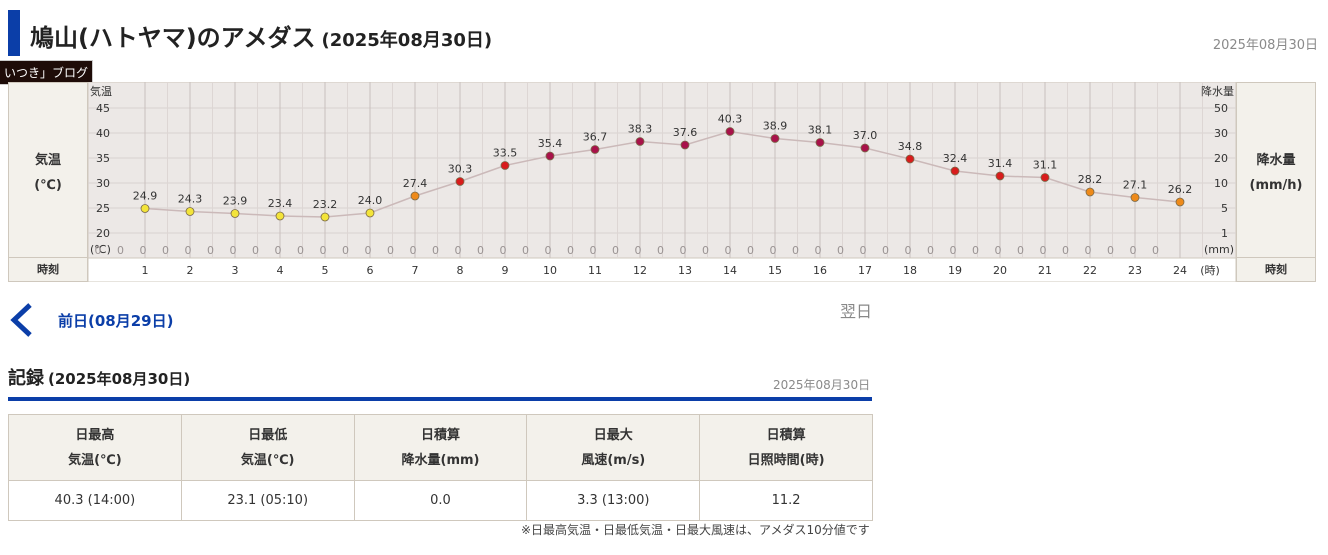 Image resolution: width=1328 pixels, height=555 pixels. Describe the element at coordinates (613, 500) in the screenshot. I see `value-max-wind: 3.3 (13:00)` at that location.